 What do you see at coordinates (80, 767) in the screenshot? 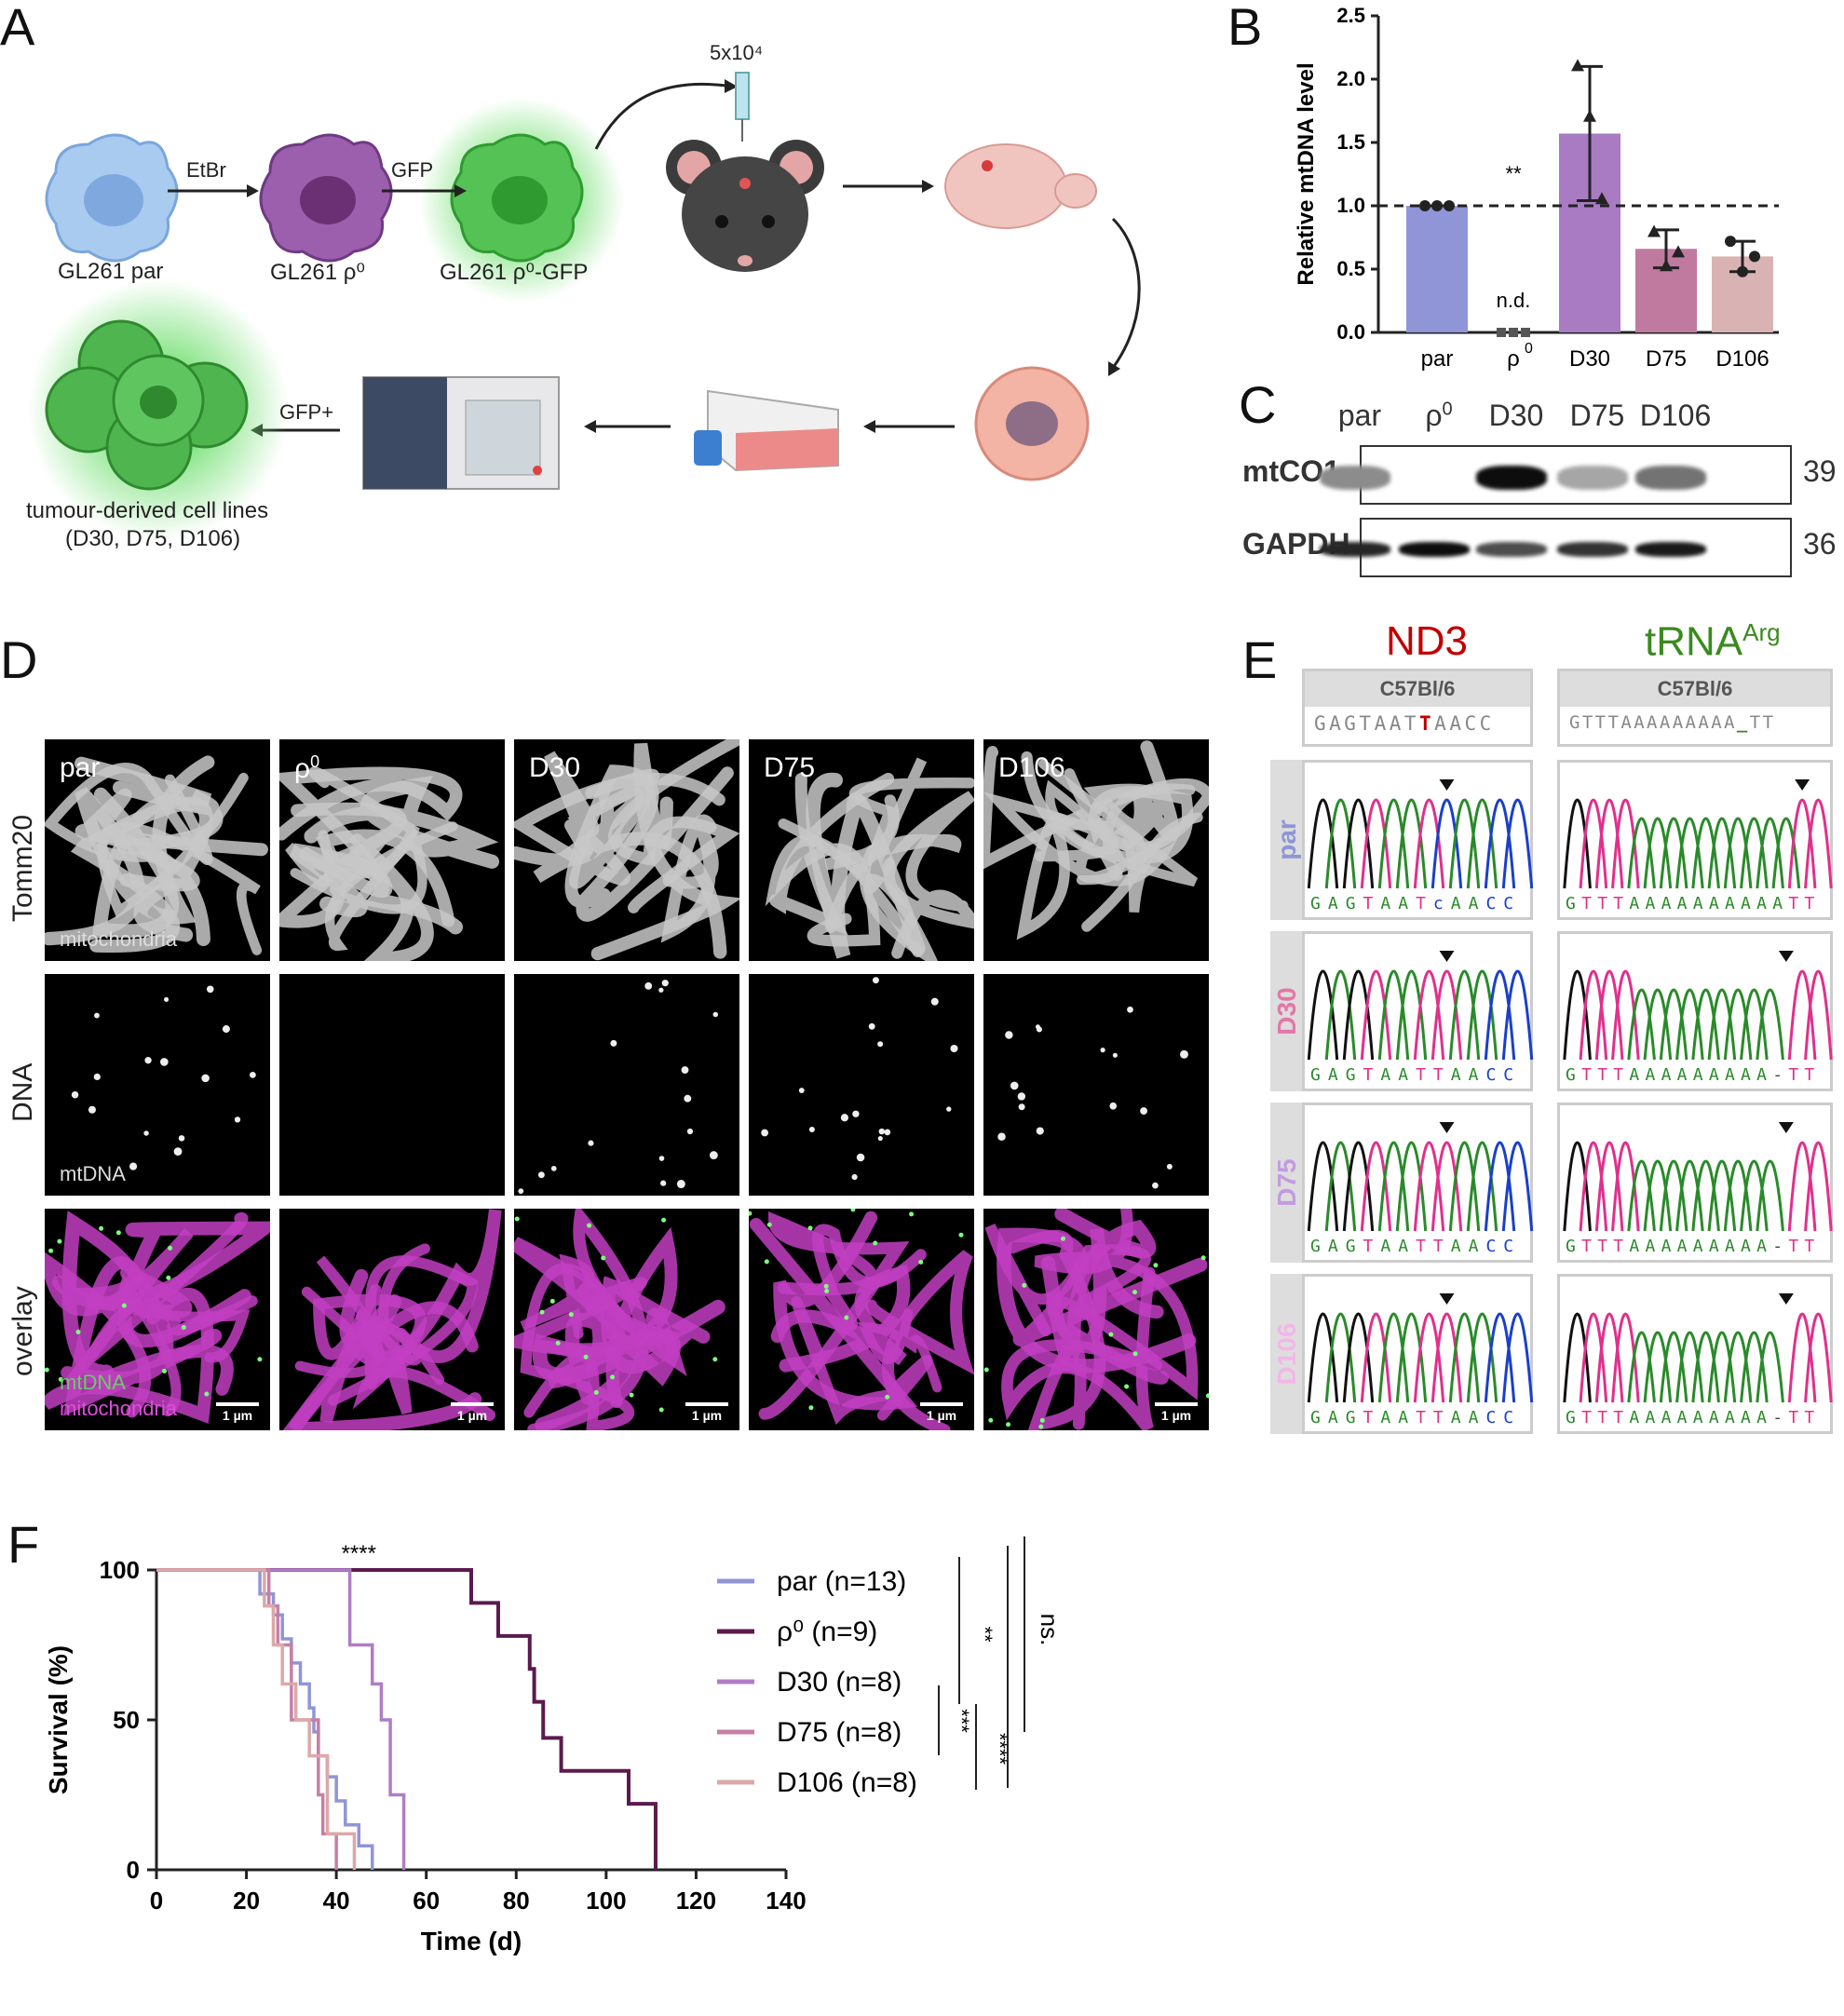
I see `column-label: par` at bounding box center [80, 767].